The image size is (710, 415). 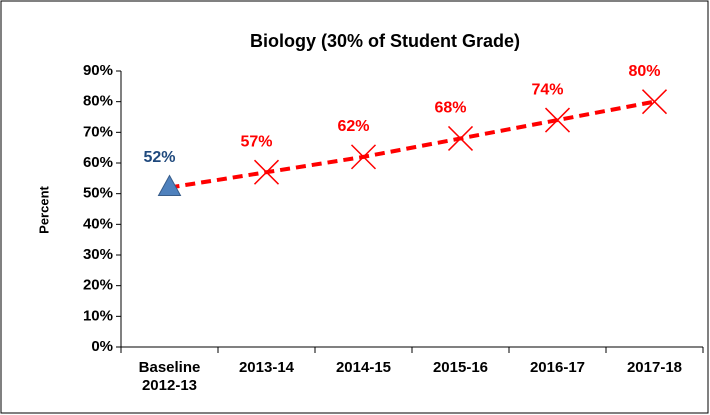 I want to click on x-tick-label: 2014-15, so click(x=363, y=367).